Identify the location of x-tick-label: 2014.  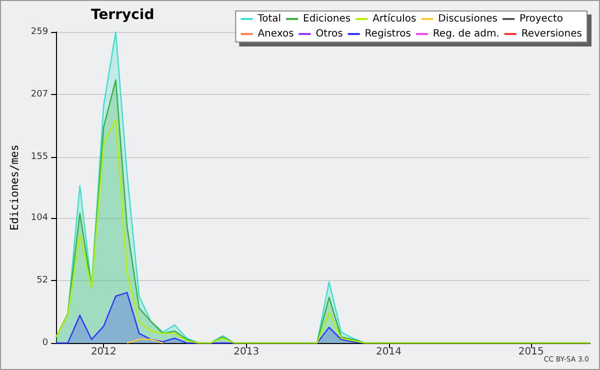
(389, 352).